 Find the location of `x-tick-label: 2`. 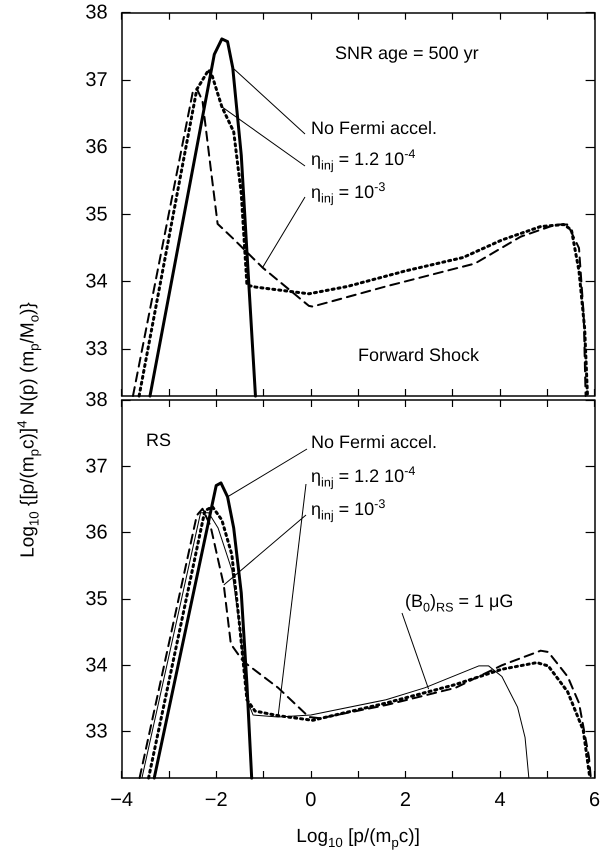

x-tick-label: 2 is located at coordinates (405, 800).